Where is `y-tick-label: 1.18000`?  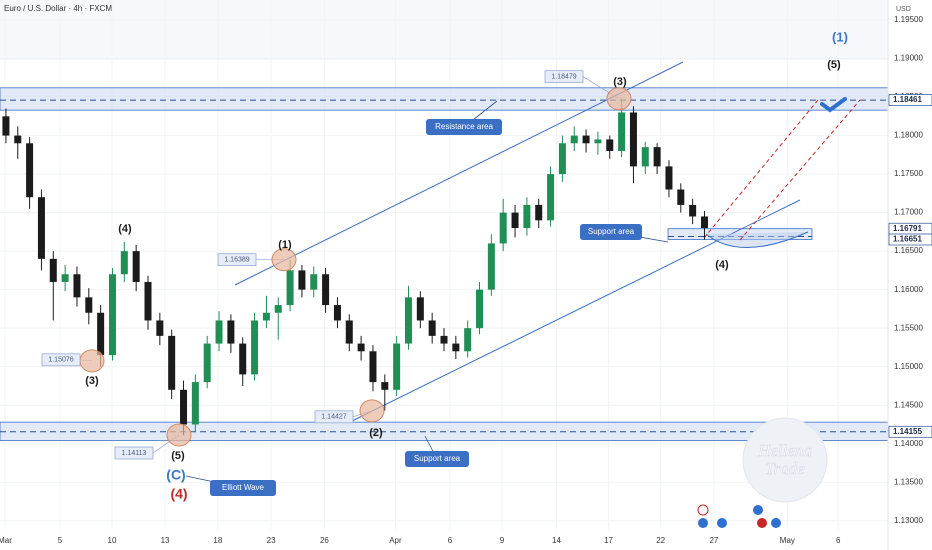
y-tick-label: 1.18000 is located at coordinates (908, 135).